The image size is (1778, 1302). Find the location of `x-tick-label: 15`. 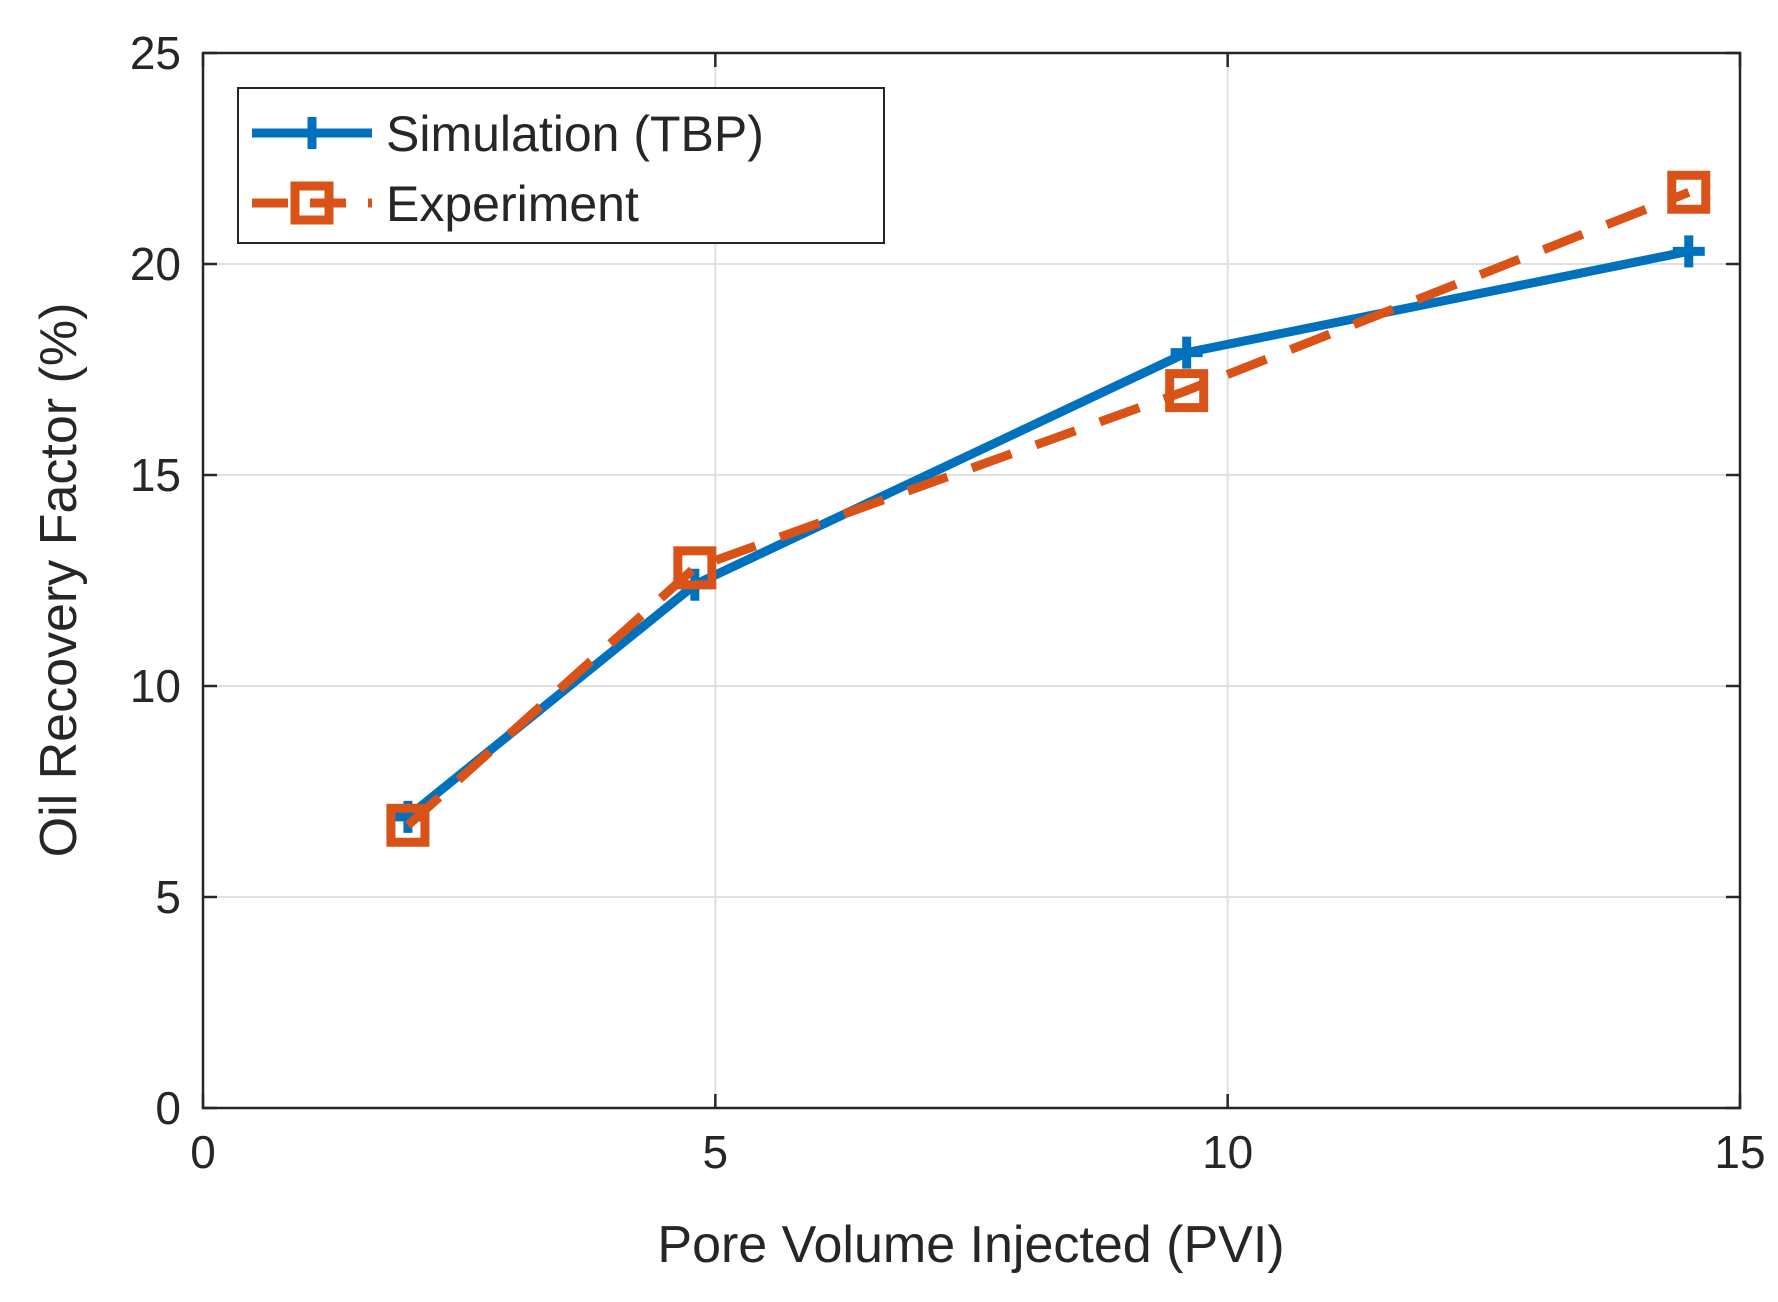

x-tick-label: 15 is located at coordinates (1739, 1152).